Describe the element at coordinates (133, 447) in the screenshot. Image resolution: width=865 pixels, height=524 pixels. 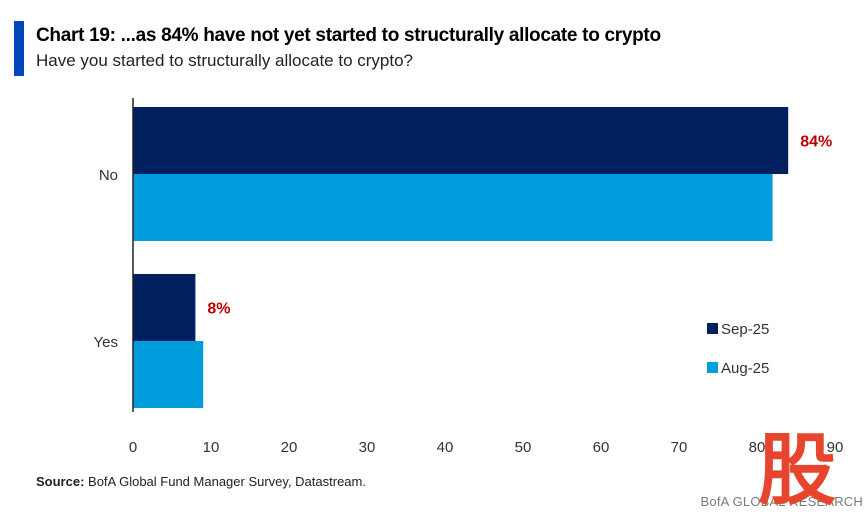
I see `x-tick-label: 0` at that location.